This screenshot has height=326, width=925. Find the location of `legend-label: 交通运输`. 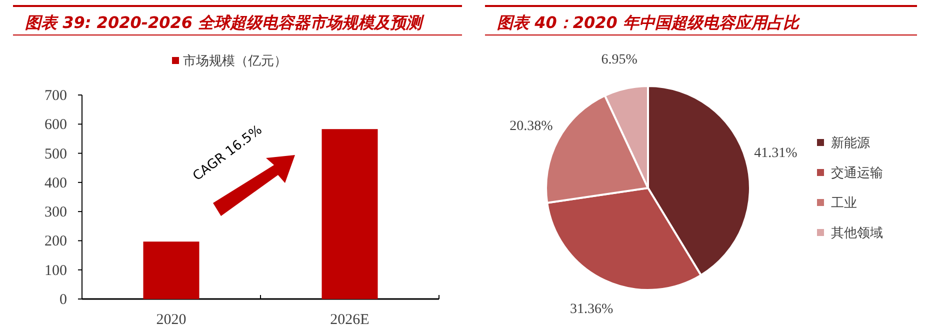

legend-label: 交通运输 is located at coordinates (857, 172).